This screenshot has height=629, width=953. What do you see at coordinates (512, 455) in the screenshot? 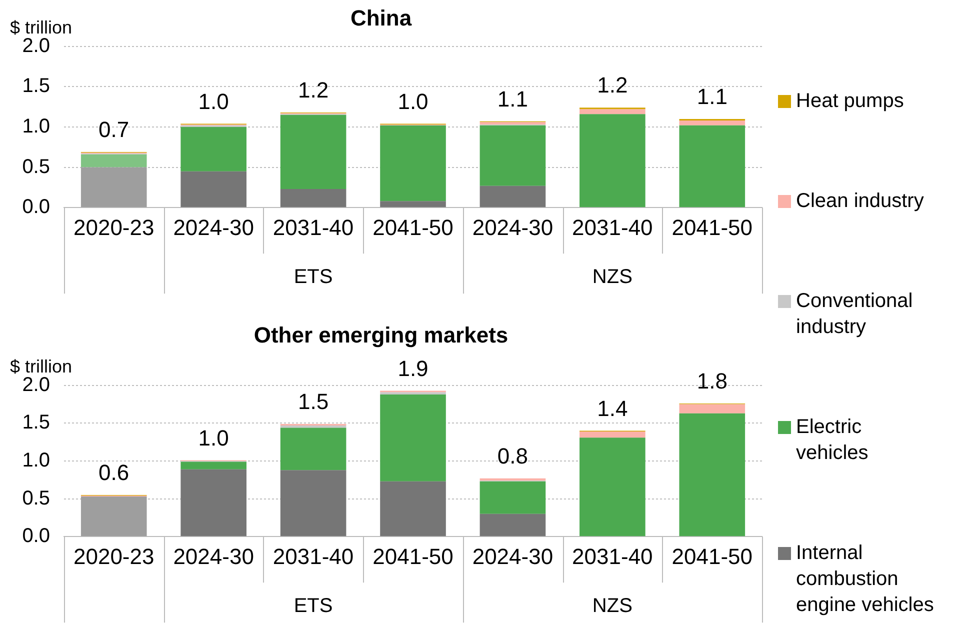
I see `total-label: 0.8` at bounding box center [512, 455].